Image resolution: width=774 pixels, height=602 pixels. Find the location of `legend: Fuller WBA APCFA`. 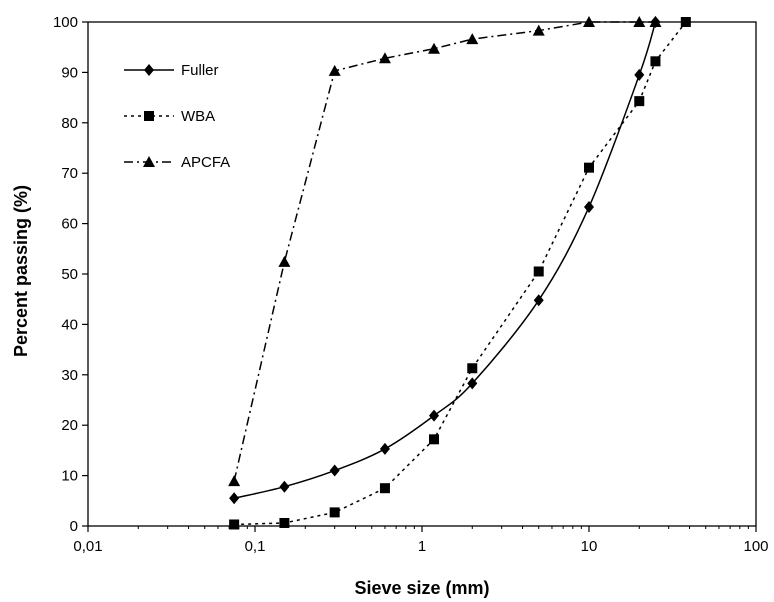

legend: Fuller WBA APCFA is located at coordinates (177, 116).